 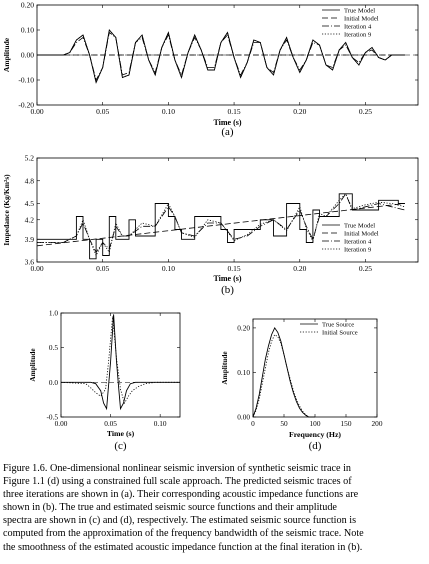 I want to click on y-tick-label: -0.10, so click(x=26, y=80).